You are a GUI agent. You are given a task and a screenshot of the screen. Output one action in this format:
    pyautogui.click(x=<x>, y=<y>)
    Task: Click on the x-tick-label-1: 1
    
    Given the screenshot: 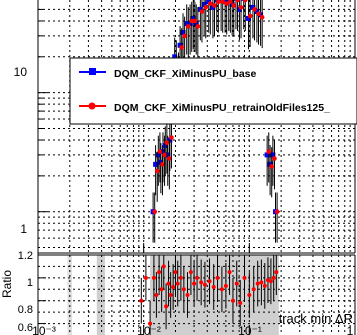 What is the action you would take?
    pyautogui.click(x=350, y=329)
    